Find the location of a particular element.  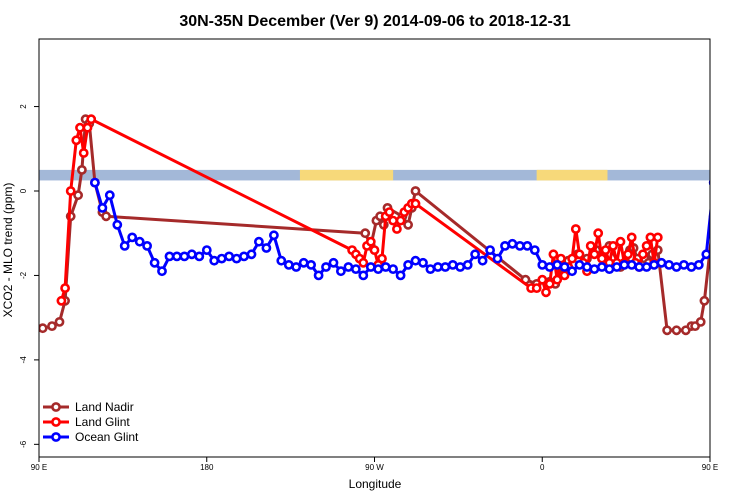

x-axis-label: Longitude is located at coordinates (375, 484).